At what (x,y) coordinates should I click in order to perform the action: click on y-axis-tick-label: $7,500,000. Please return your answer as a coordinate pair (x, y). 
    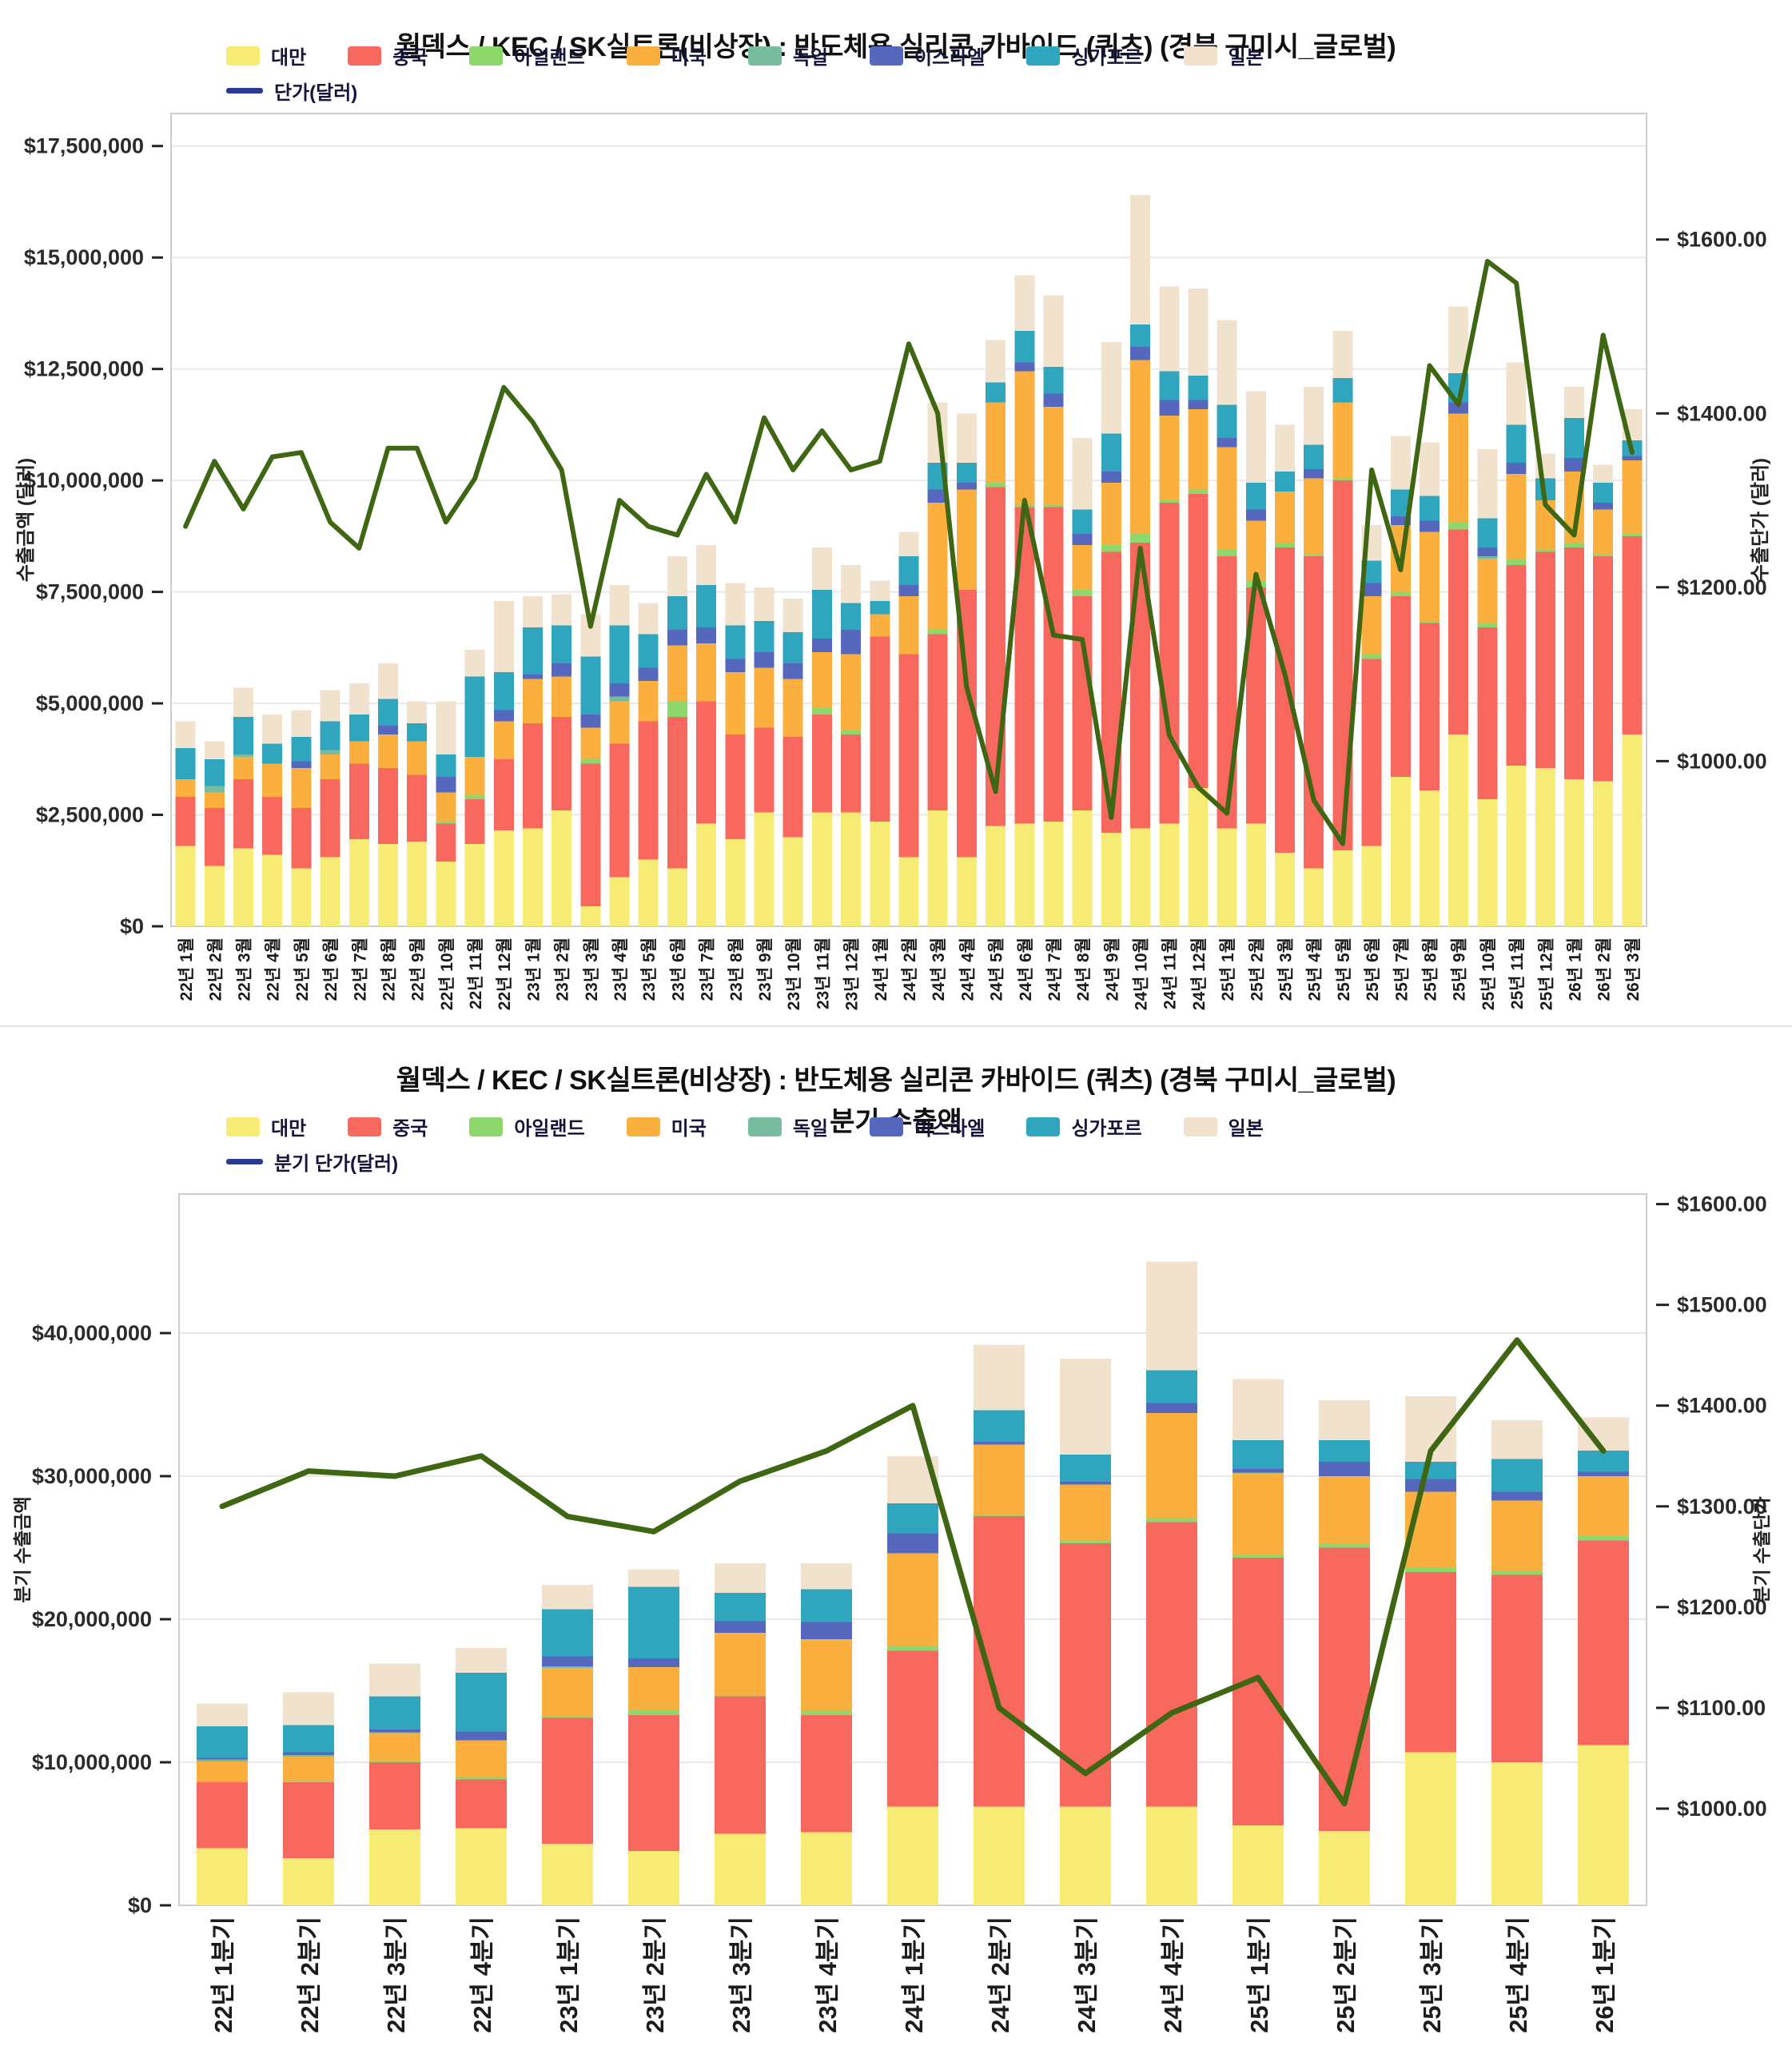
    Looking at the image, I should click on (90, 592).